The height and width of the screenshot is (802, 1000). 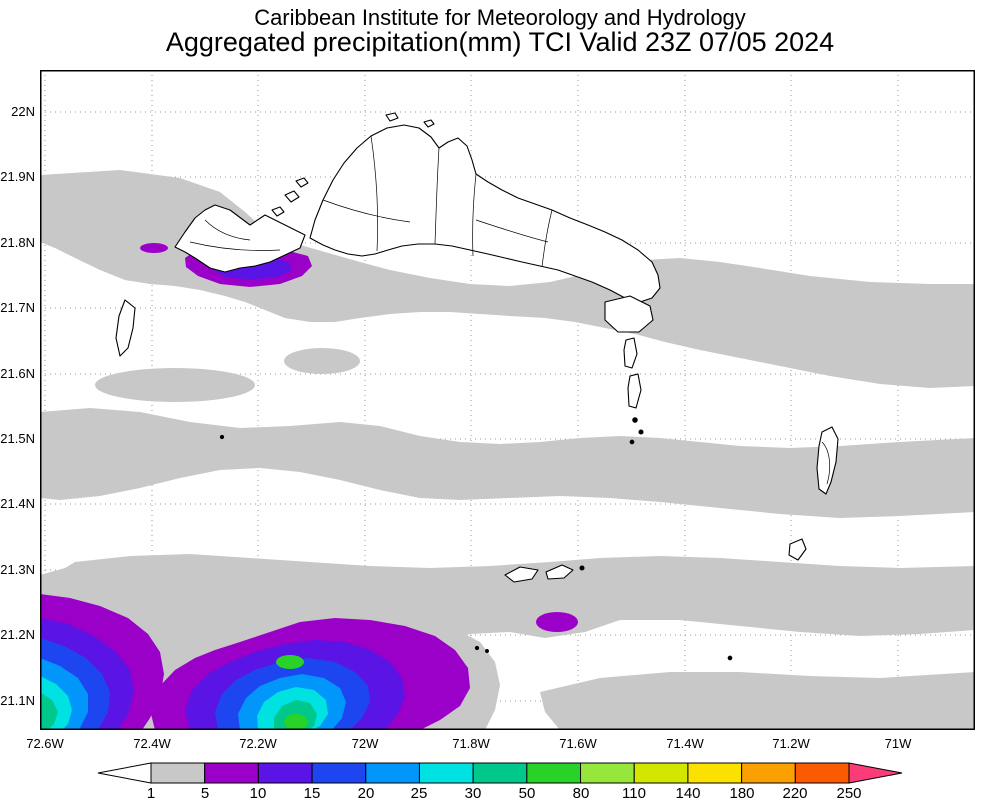 I want to click on precip-core-green, so click(x=296, y=722).